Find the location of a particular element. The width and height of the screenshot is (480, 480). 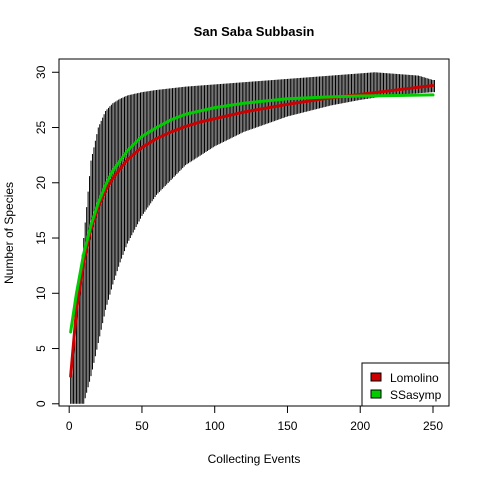

y-tick-label: 25 is located at coordinates (41, 128).